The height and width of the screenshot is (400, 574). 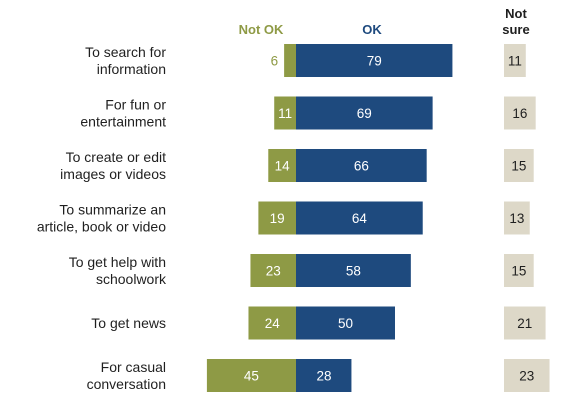 I want to click on value-label-ok: 66, so click(x=361, y=166).